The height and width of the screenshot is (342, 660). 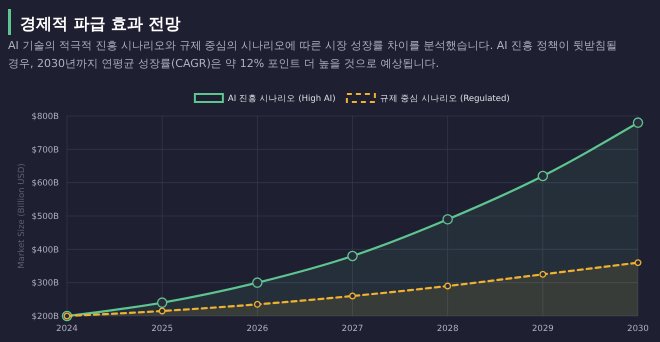 I want to click on legend-label: AI 진흥 시나리오 (High AI), so click(x=282, y=99).